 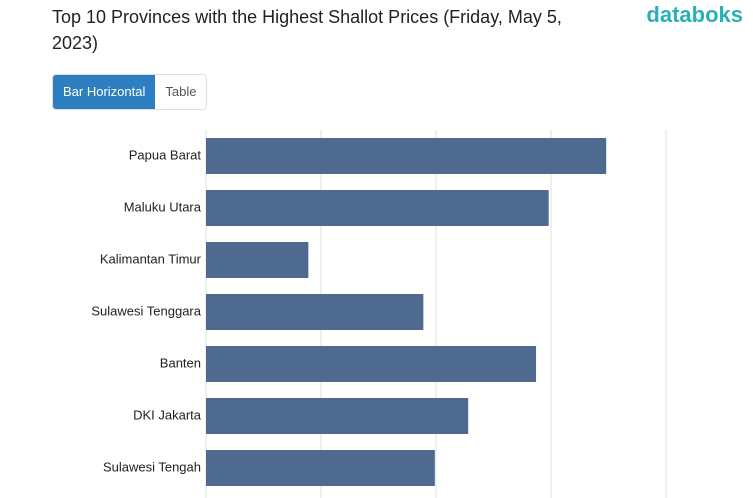 I want to click on y-tick-label: Sulawesi Tengah, so click(x=152, y=466).